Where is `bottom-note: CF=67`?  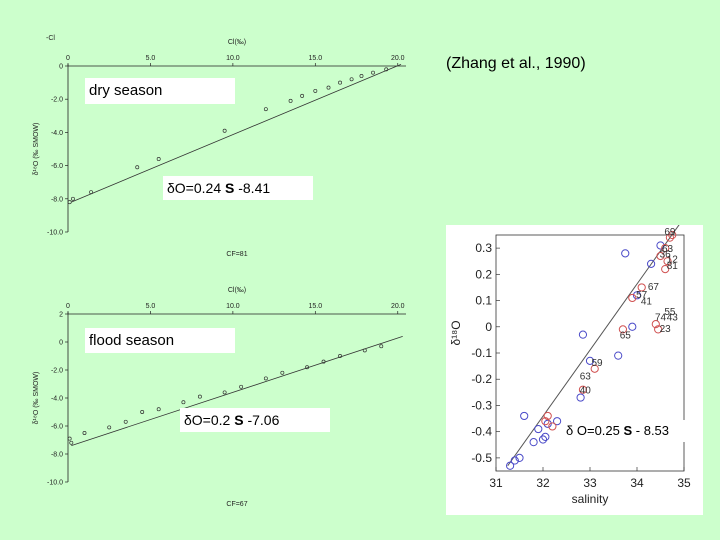 bottom-note: CF=67 is located at coordinates (236, 504).